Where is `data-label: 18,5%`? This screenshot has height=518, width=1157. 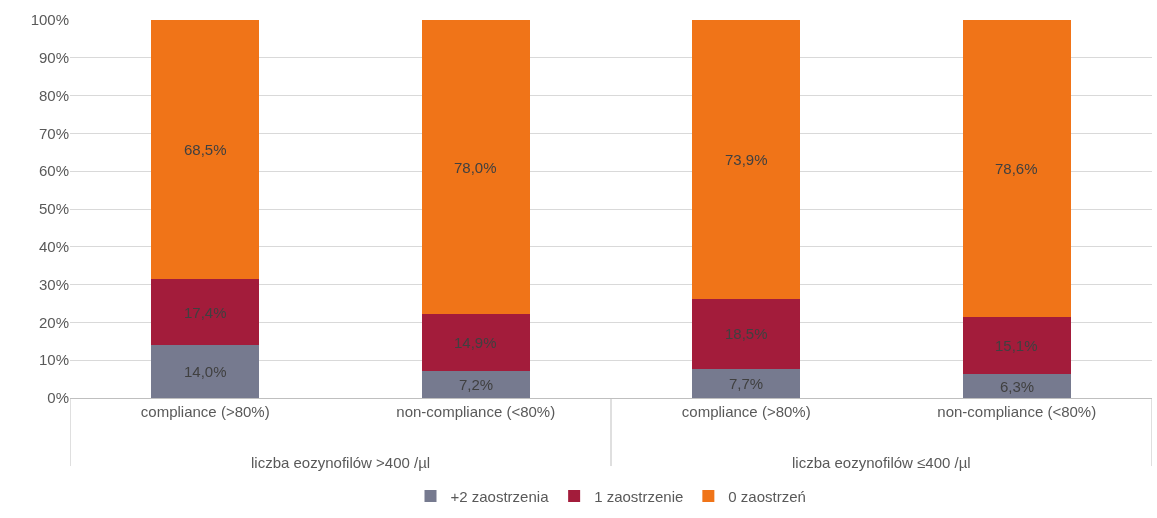 data-label: 18,5% is located at coordinates (746, 333).